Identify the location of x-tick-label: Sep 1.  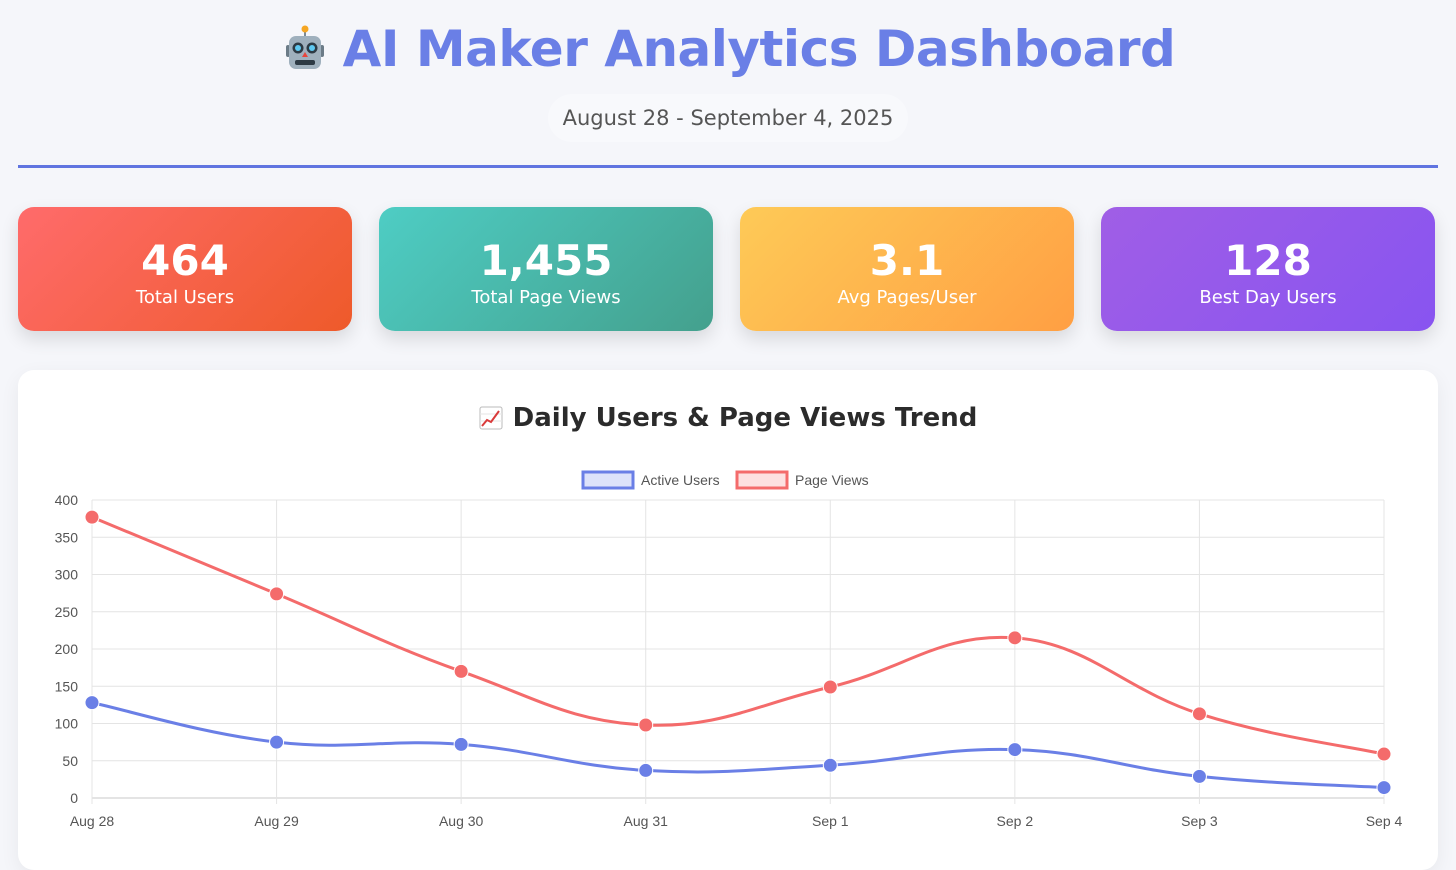
(830, 821).